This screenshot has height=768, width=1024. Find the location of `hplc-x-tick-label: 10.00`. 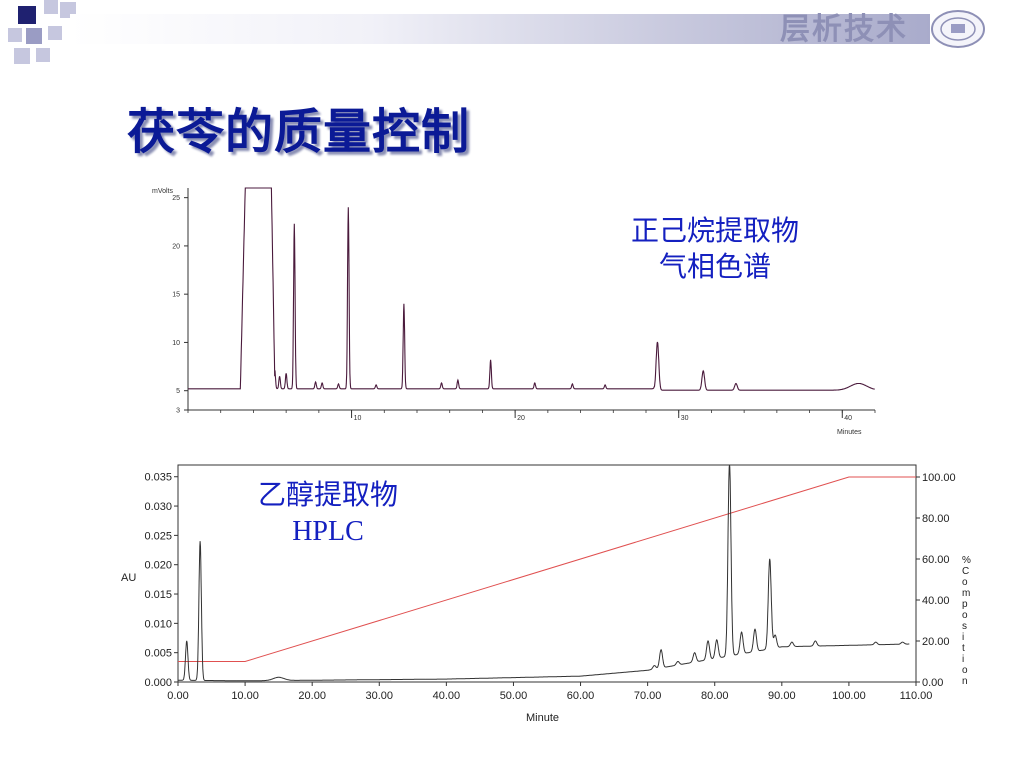

hplc-x-tick-label: 10.00 is located at coordinates (245, 696).